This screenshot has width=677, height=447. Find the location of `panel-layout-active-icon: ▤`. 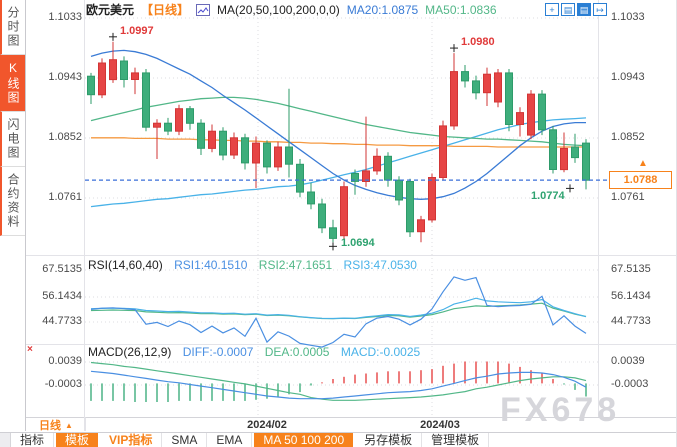

panel-layout-active-icon: ▤ is located at coordinates (584, 9).